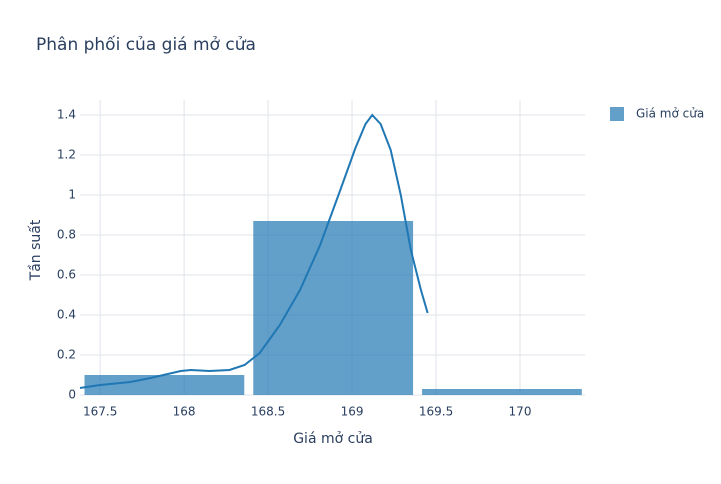  What do you see at coordinates (66, 315) in the screenshot?
I see `y-tick-label: 0.4` at bounding box center [66, 315].